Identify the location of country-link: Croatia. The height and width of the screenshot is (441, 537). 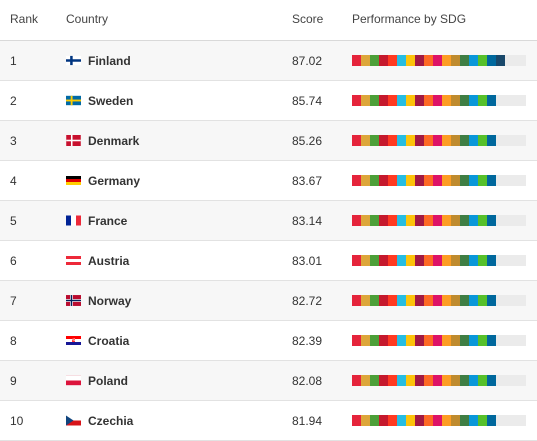
(109, 341).